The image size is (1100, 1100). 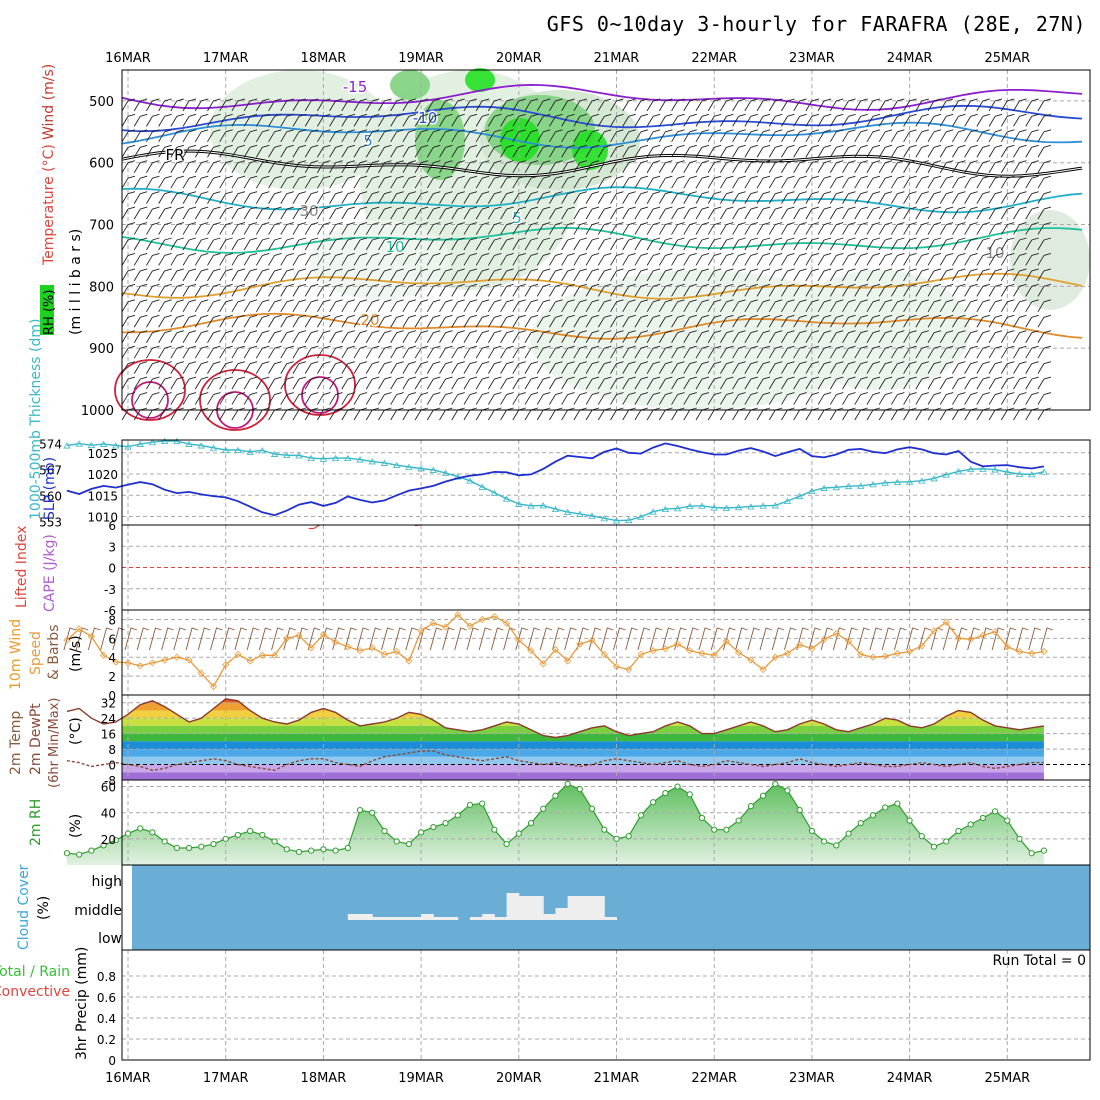 What do you see at coordinates (50, 522) in the screenshot?
I see `y-tick-thickness: 553` at bounding box center [50, 522].